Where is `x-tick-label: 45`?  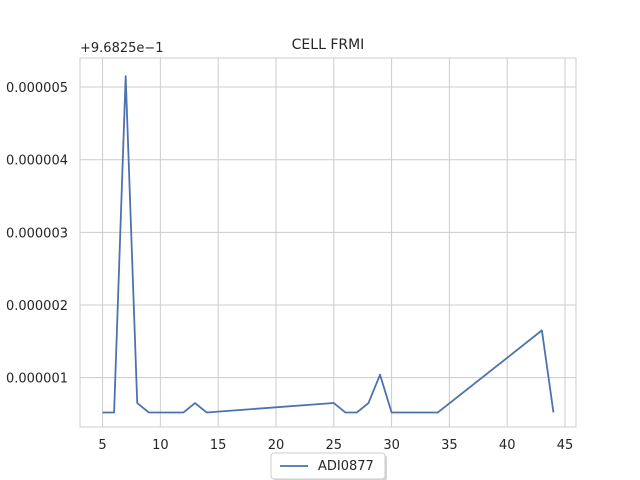 x-tick-label: 45 is located at coordinates (565, 445).